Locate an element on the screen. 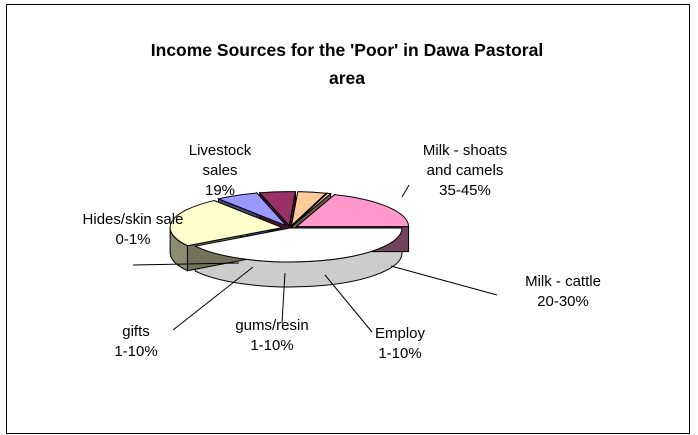 The height and width of the screenshot is (435, 698). pie-top-faces is located at coordinates (289, 227).